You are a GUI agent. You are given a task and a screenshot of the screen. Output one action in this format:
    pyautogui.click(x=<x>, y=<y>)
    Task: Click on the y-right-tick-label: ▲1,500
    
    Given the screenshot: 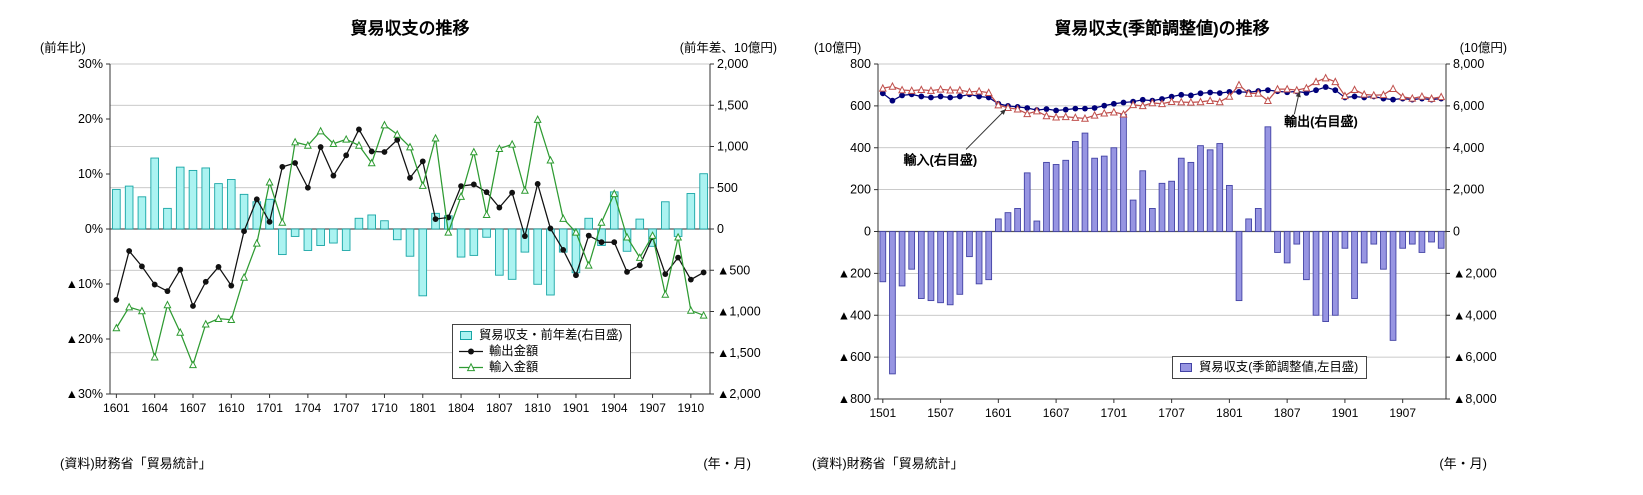 What is the action you would take?
    pyautogui.click(x=739, y=353)
    